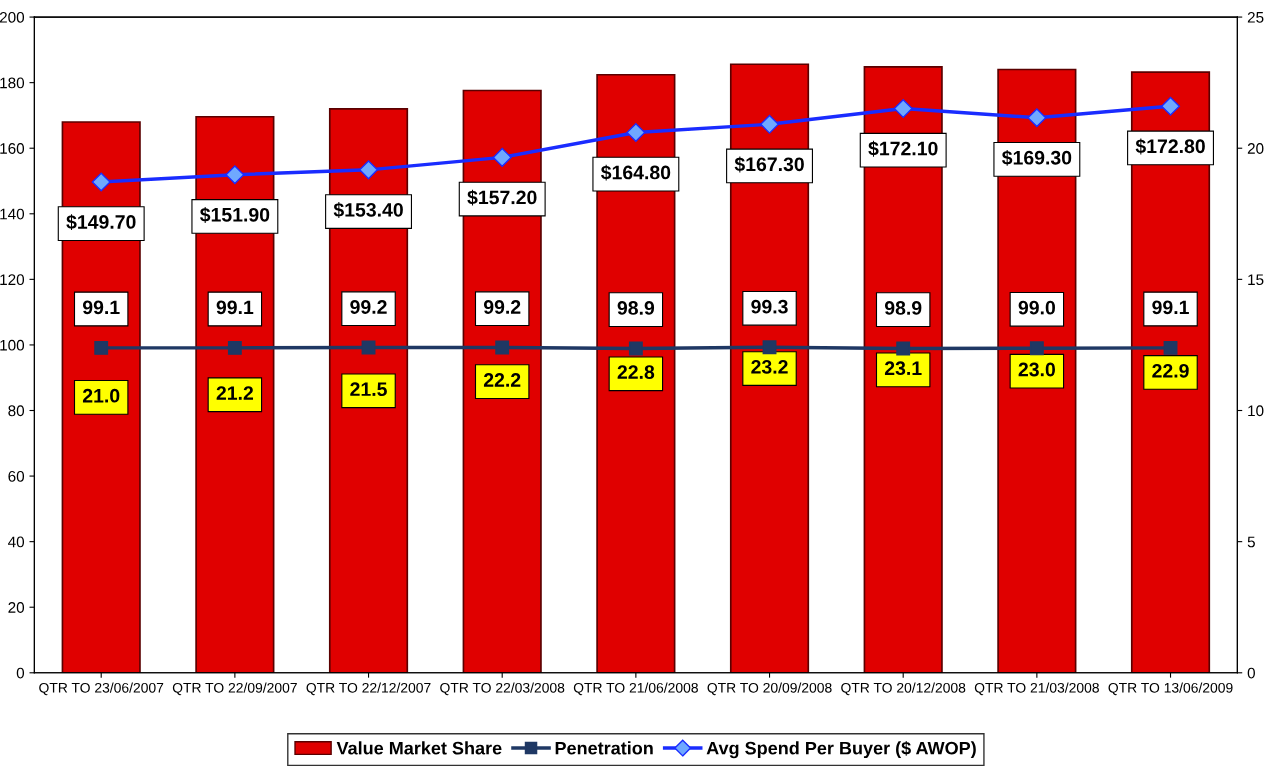  What do you see at coordinates (368, 389) in the screenshot?
I see `data-label: 21.5` at bounding box center [368, 389].